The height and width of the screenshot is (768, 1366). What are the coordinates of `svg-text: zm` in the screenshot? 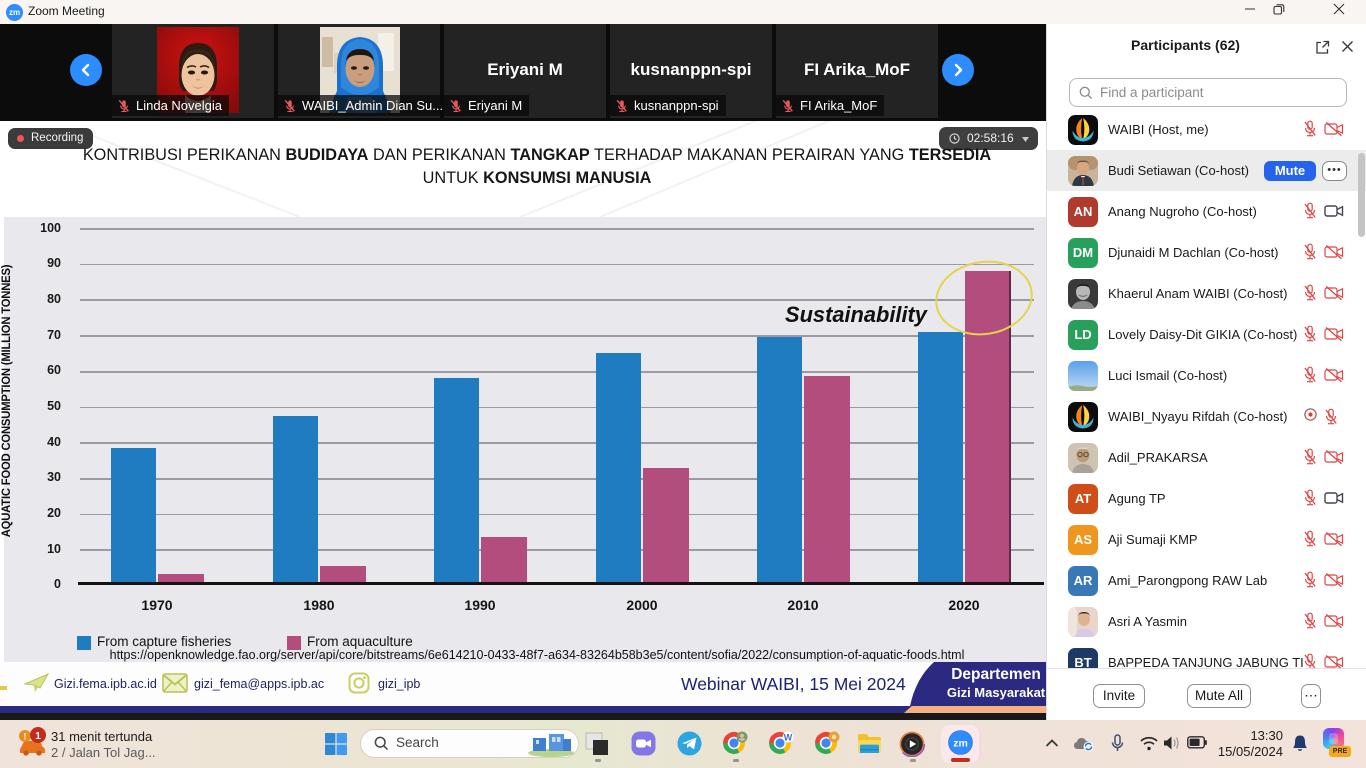 It's located at (960, 744).